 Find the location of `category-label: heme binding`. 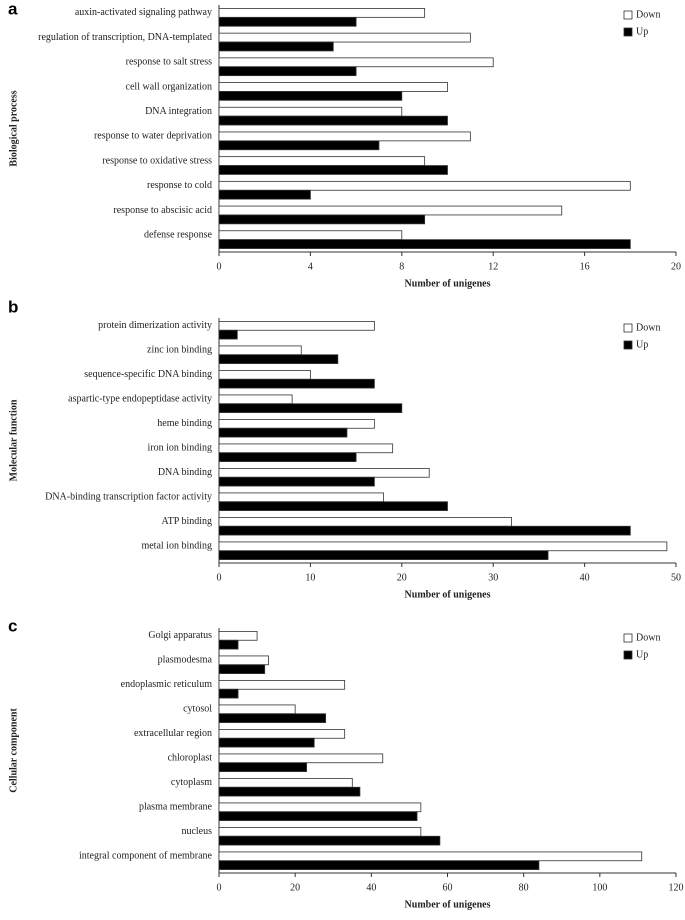

category-label: heme binding is located at coordinates (184, 423).